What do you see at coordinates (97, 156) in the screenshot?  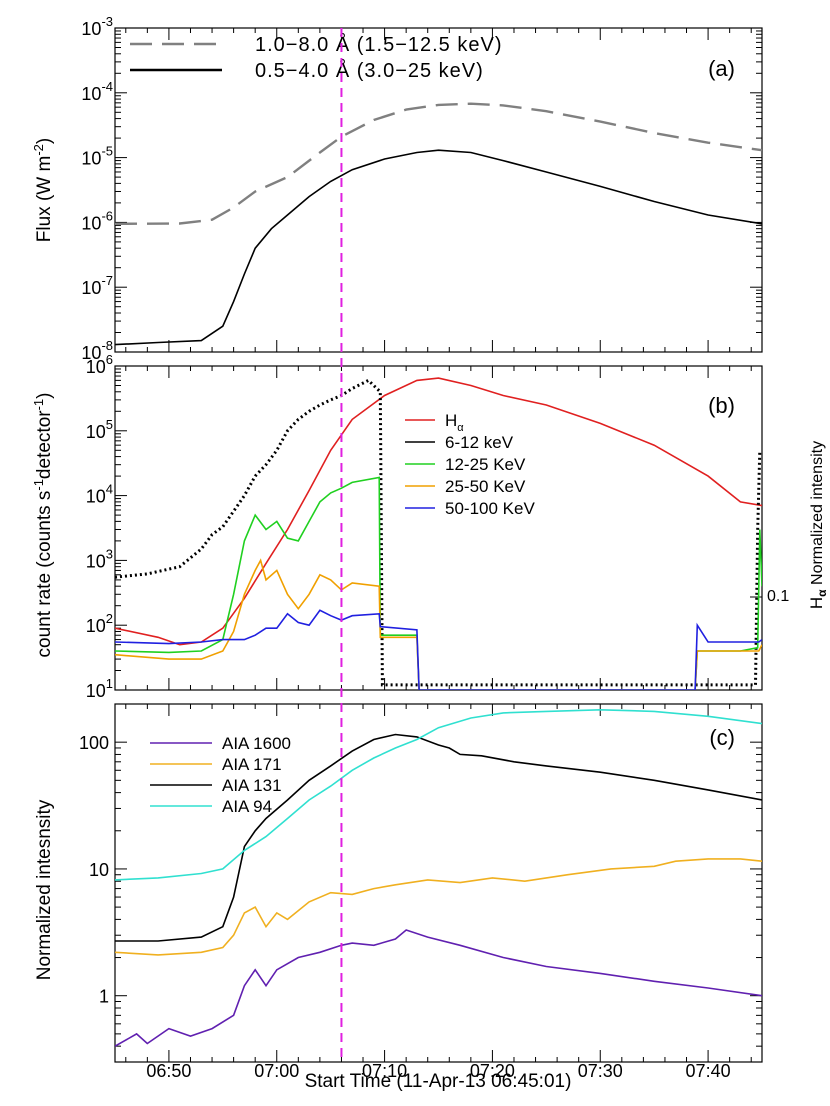 I see `y-tick-label: 10⁻⁵` at bounding box center [97, 156].